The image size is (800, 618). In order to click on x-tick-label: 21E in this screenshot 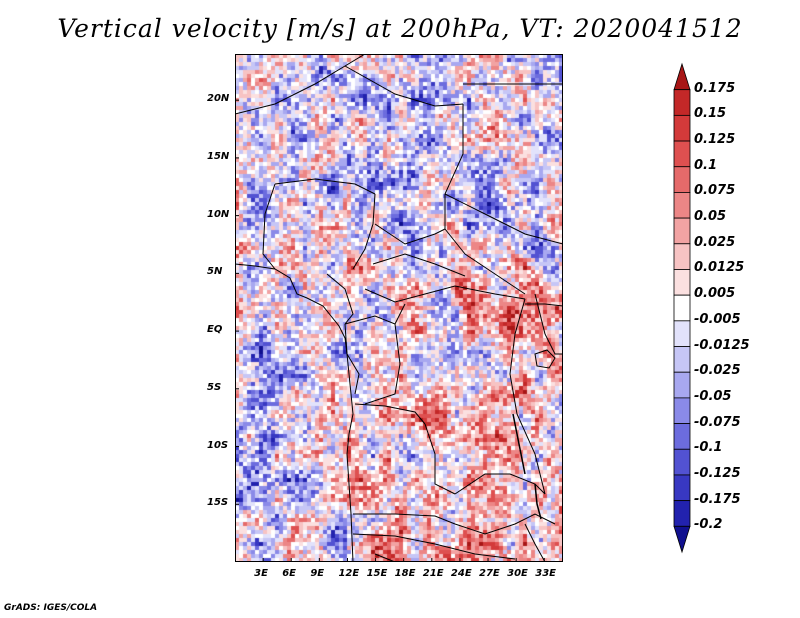, I will do `click(433, 573)`.